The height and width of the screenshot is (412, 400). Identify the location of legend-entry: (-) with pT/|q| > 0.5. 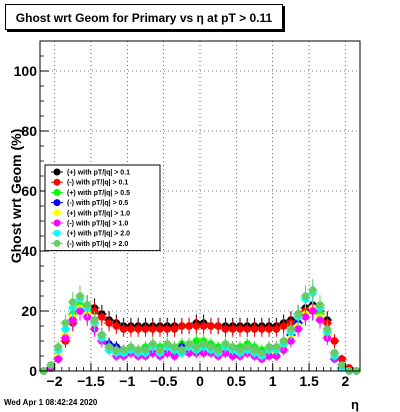
(89, 203).